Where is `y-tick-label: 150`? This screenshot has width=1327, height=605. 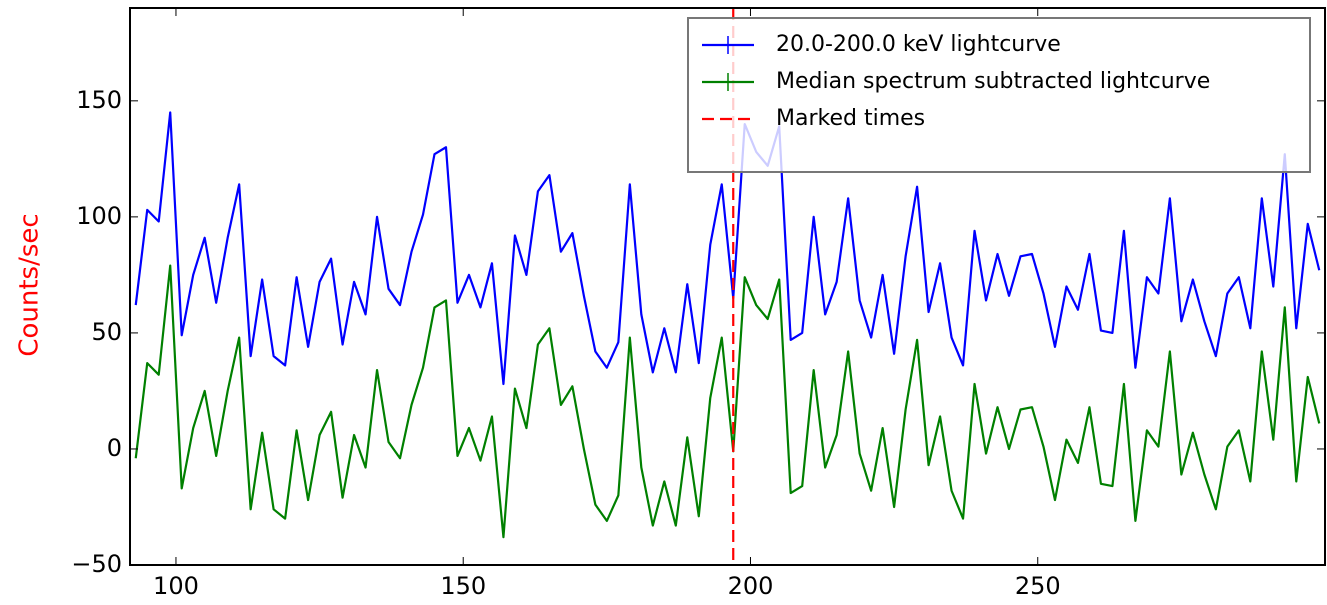
y-tick-label: 150 is located at coordinates (99, 100).